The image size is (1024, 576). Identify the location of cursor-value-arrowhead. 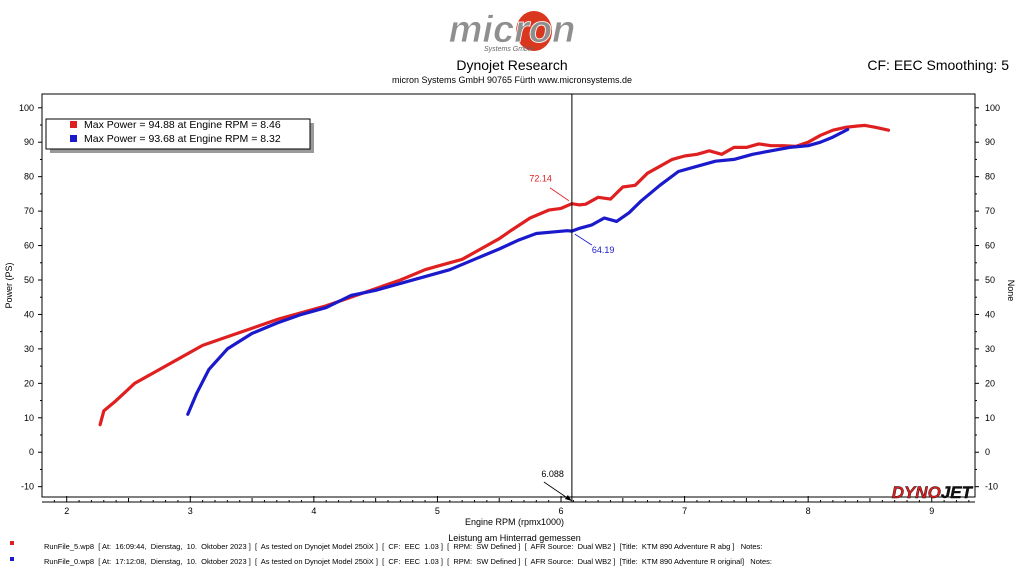
(568, 498).